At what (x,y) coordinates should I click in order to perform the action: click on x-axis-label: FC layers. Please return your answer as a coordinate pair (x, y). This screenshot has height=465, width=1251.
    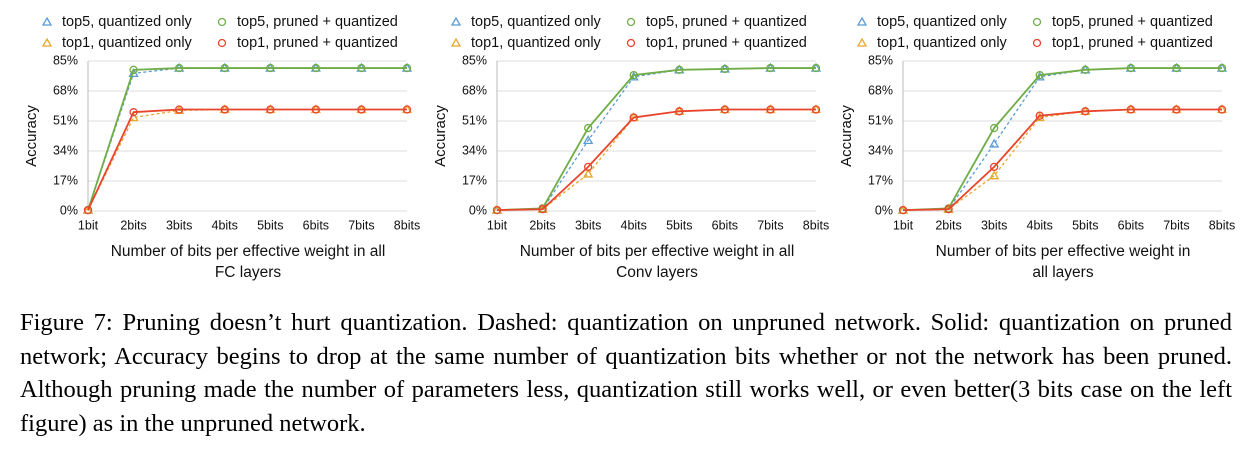
    Looking at the image, I should click on (248, 272).